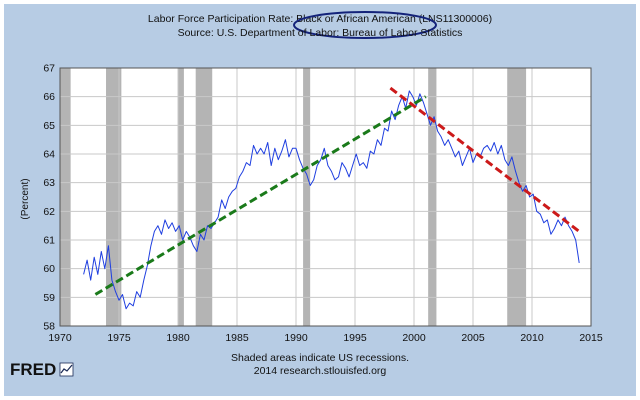 The width and height of the screenshot is (640, 400). Describe the element at coordinates (49, 241) in the screenshot. I see `y-tick-label: 61` at that location.